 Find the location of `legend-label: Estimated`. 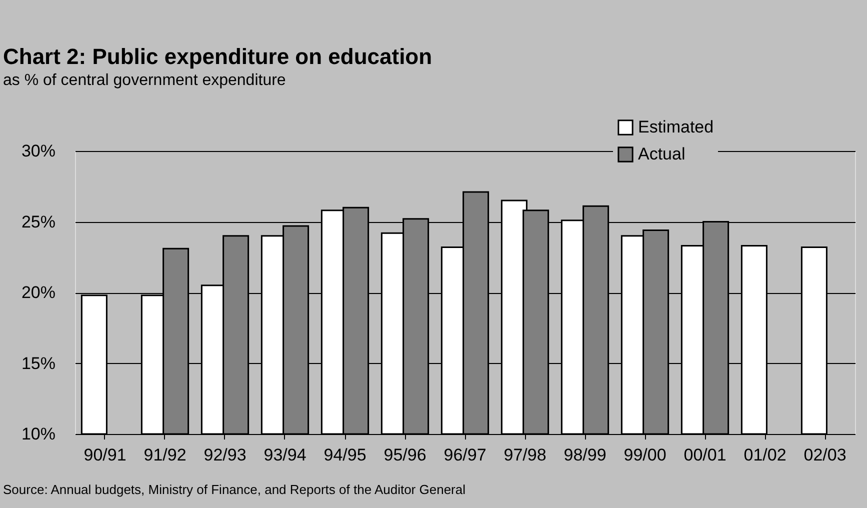

legend-label: Estimated is located at coordinates (676, 127).